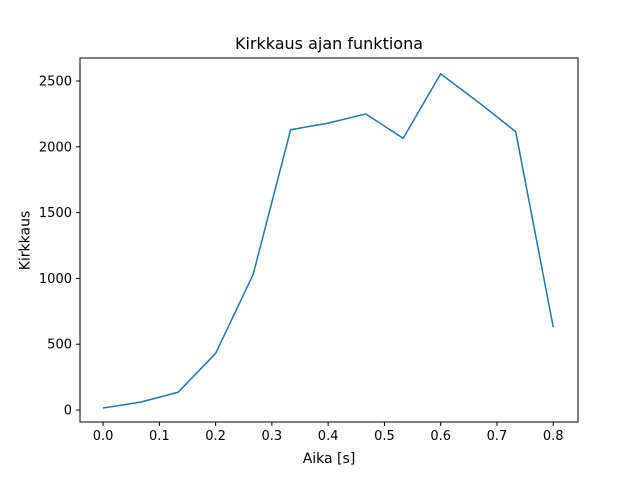 The height and width of the screenshot is (480, 640). Describe the element at coordinates (25, 240) in the screenshot. I see `y-axis-label: Kirkkaus` at that location.